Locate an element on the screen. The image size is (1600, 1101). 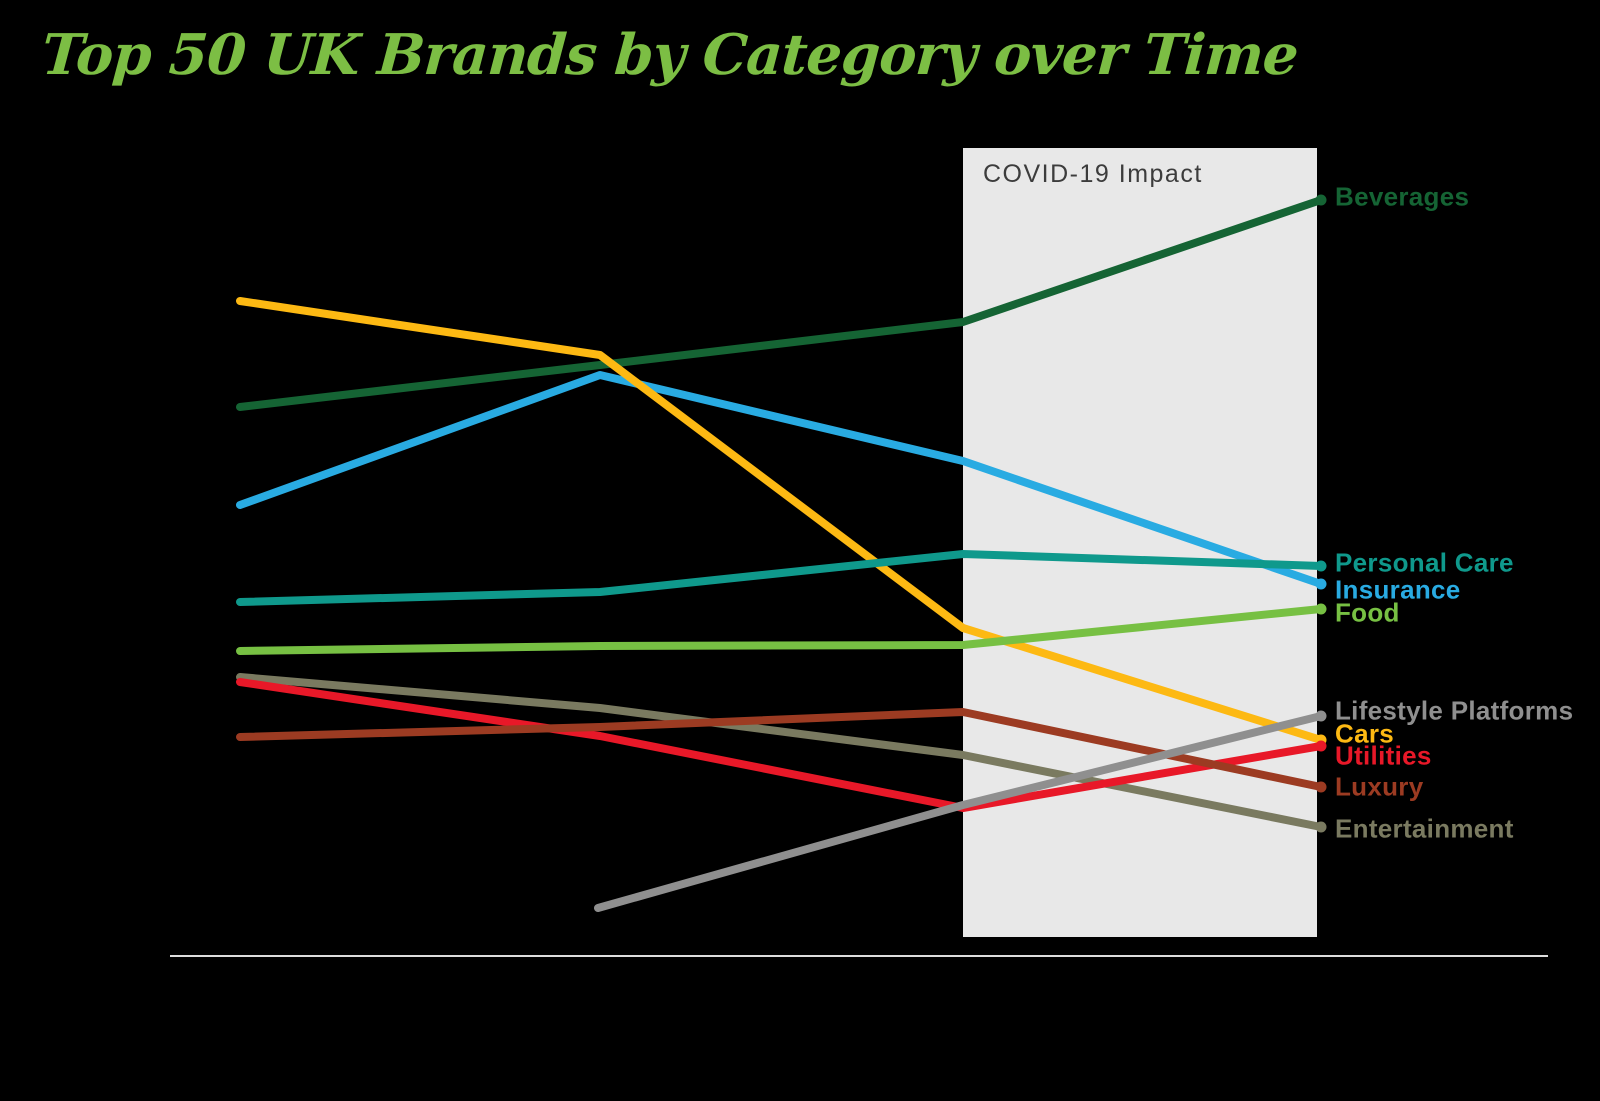
series-label-lifestyle-platforms: Lifestyle Platforms is located at coordinates (1454, 710).